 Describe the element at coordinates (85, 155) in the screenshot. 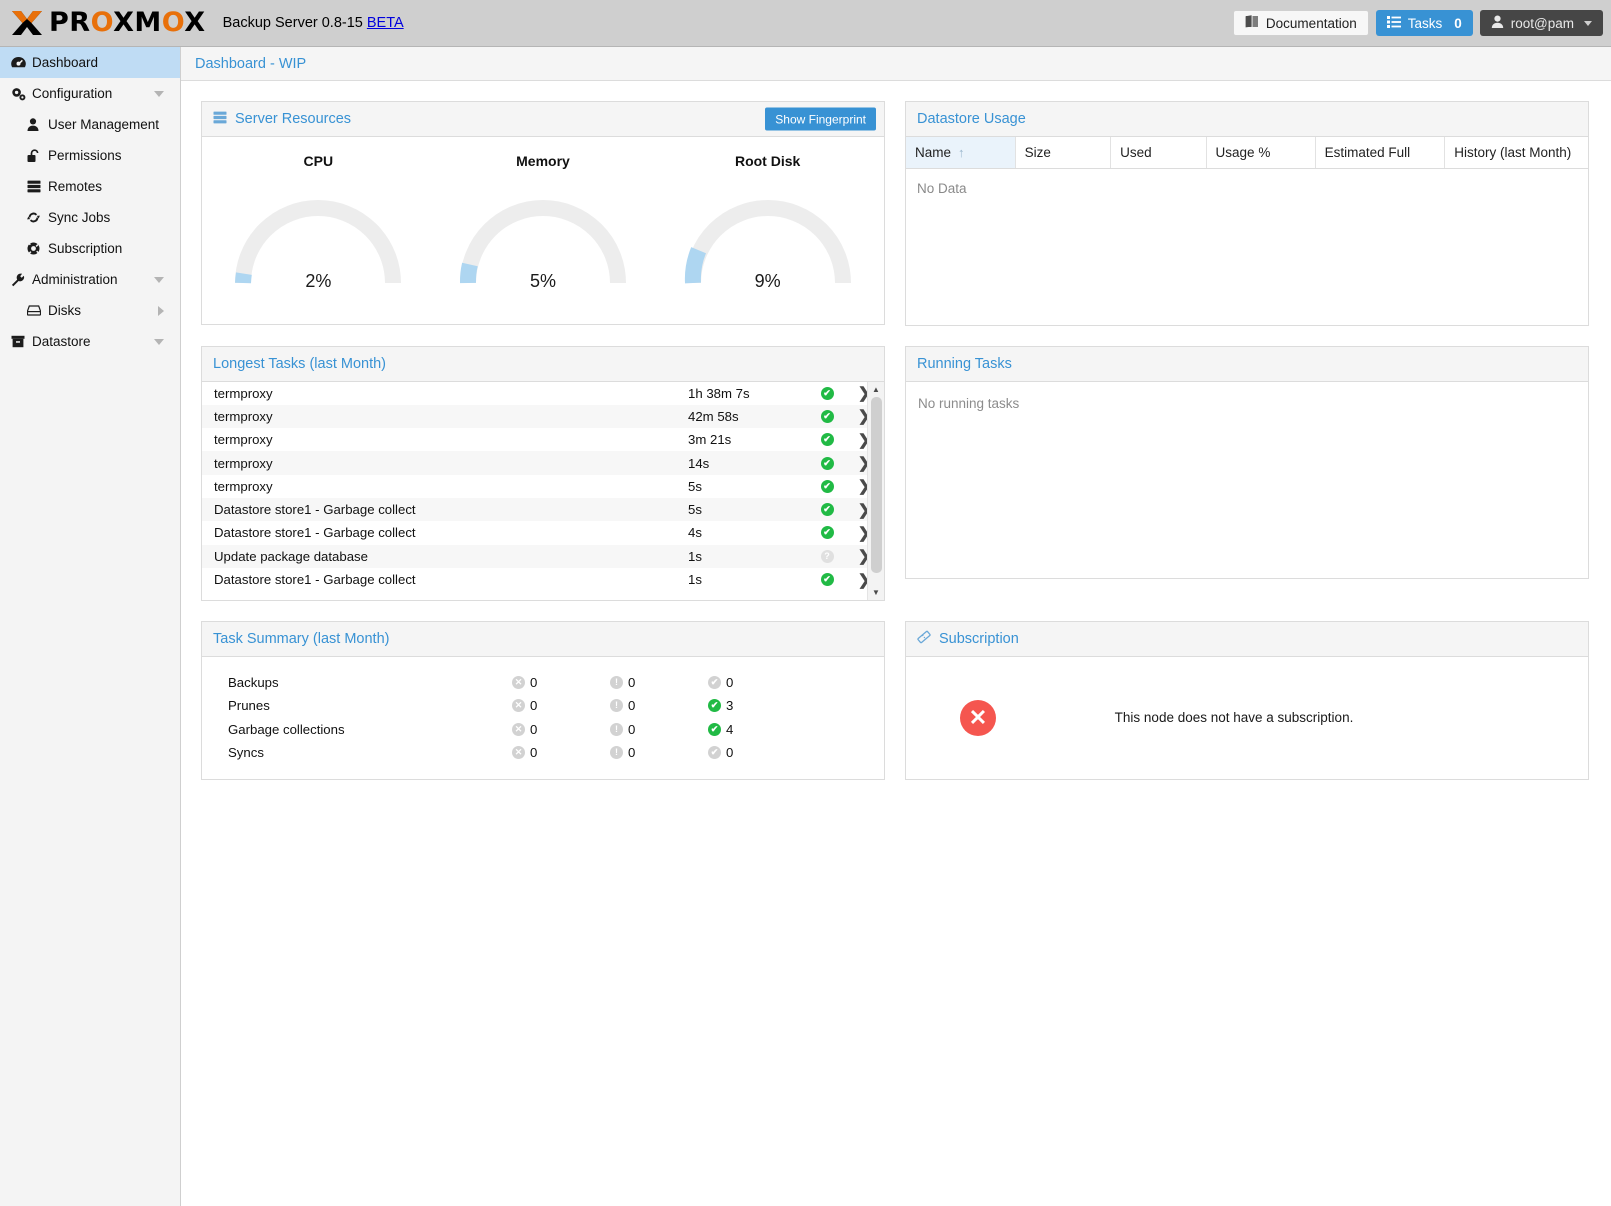

I see `sidebar-item-label: Permissions` at that location.